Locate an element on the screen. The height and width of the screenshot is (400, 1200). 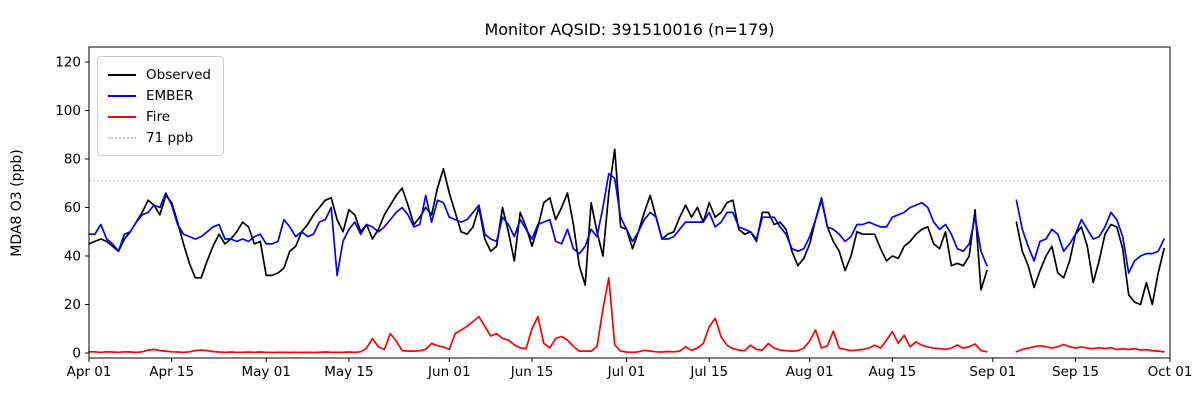
chart-title: Monitor AQSID: 391510016 (n=179) is located at coordinates (629, 29).